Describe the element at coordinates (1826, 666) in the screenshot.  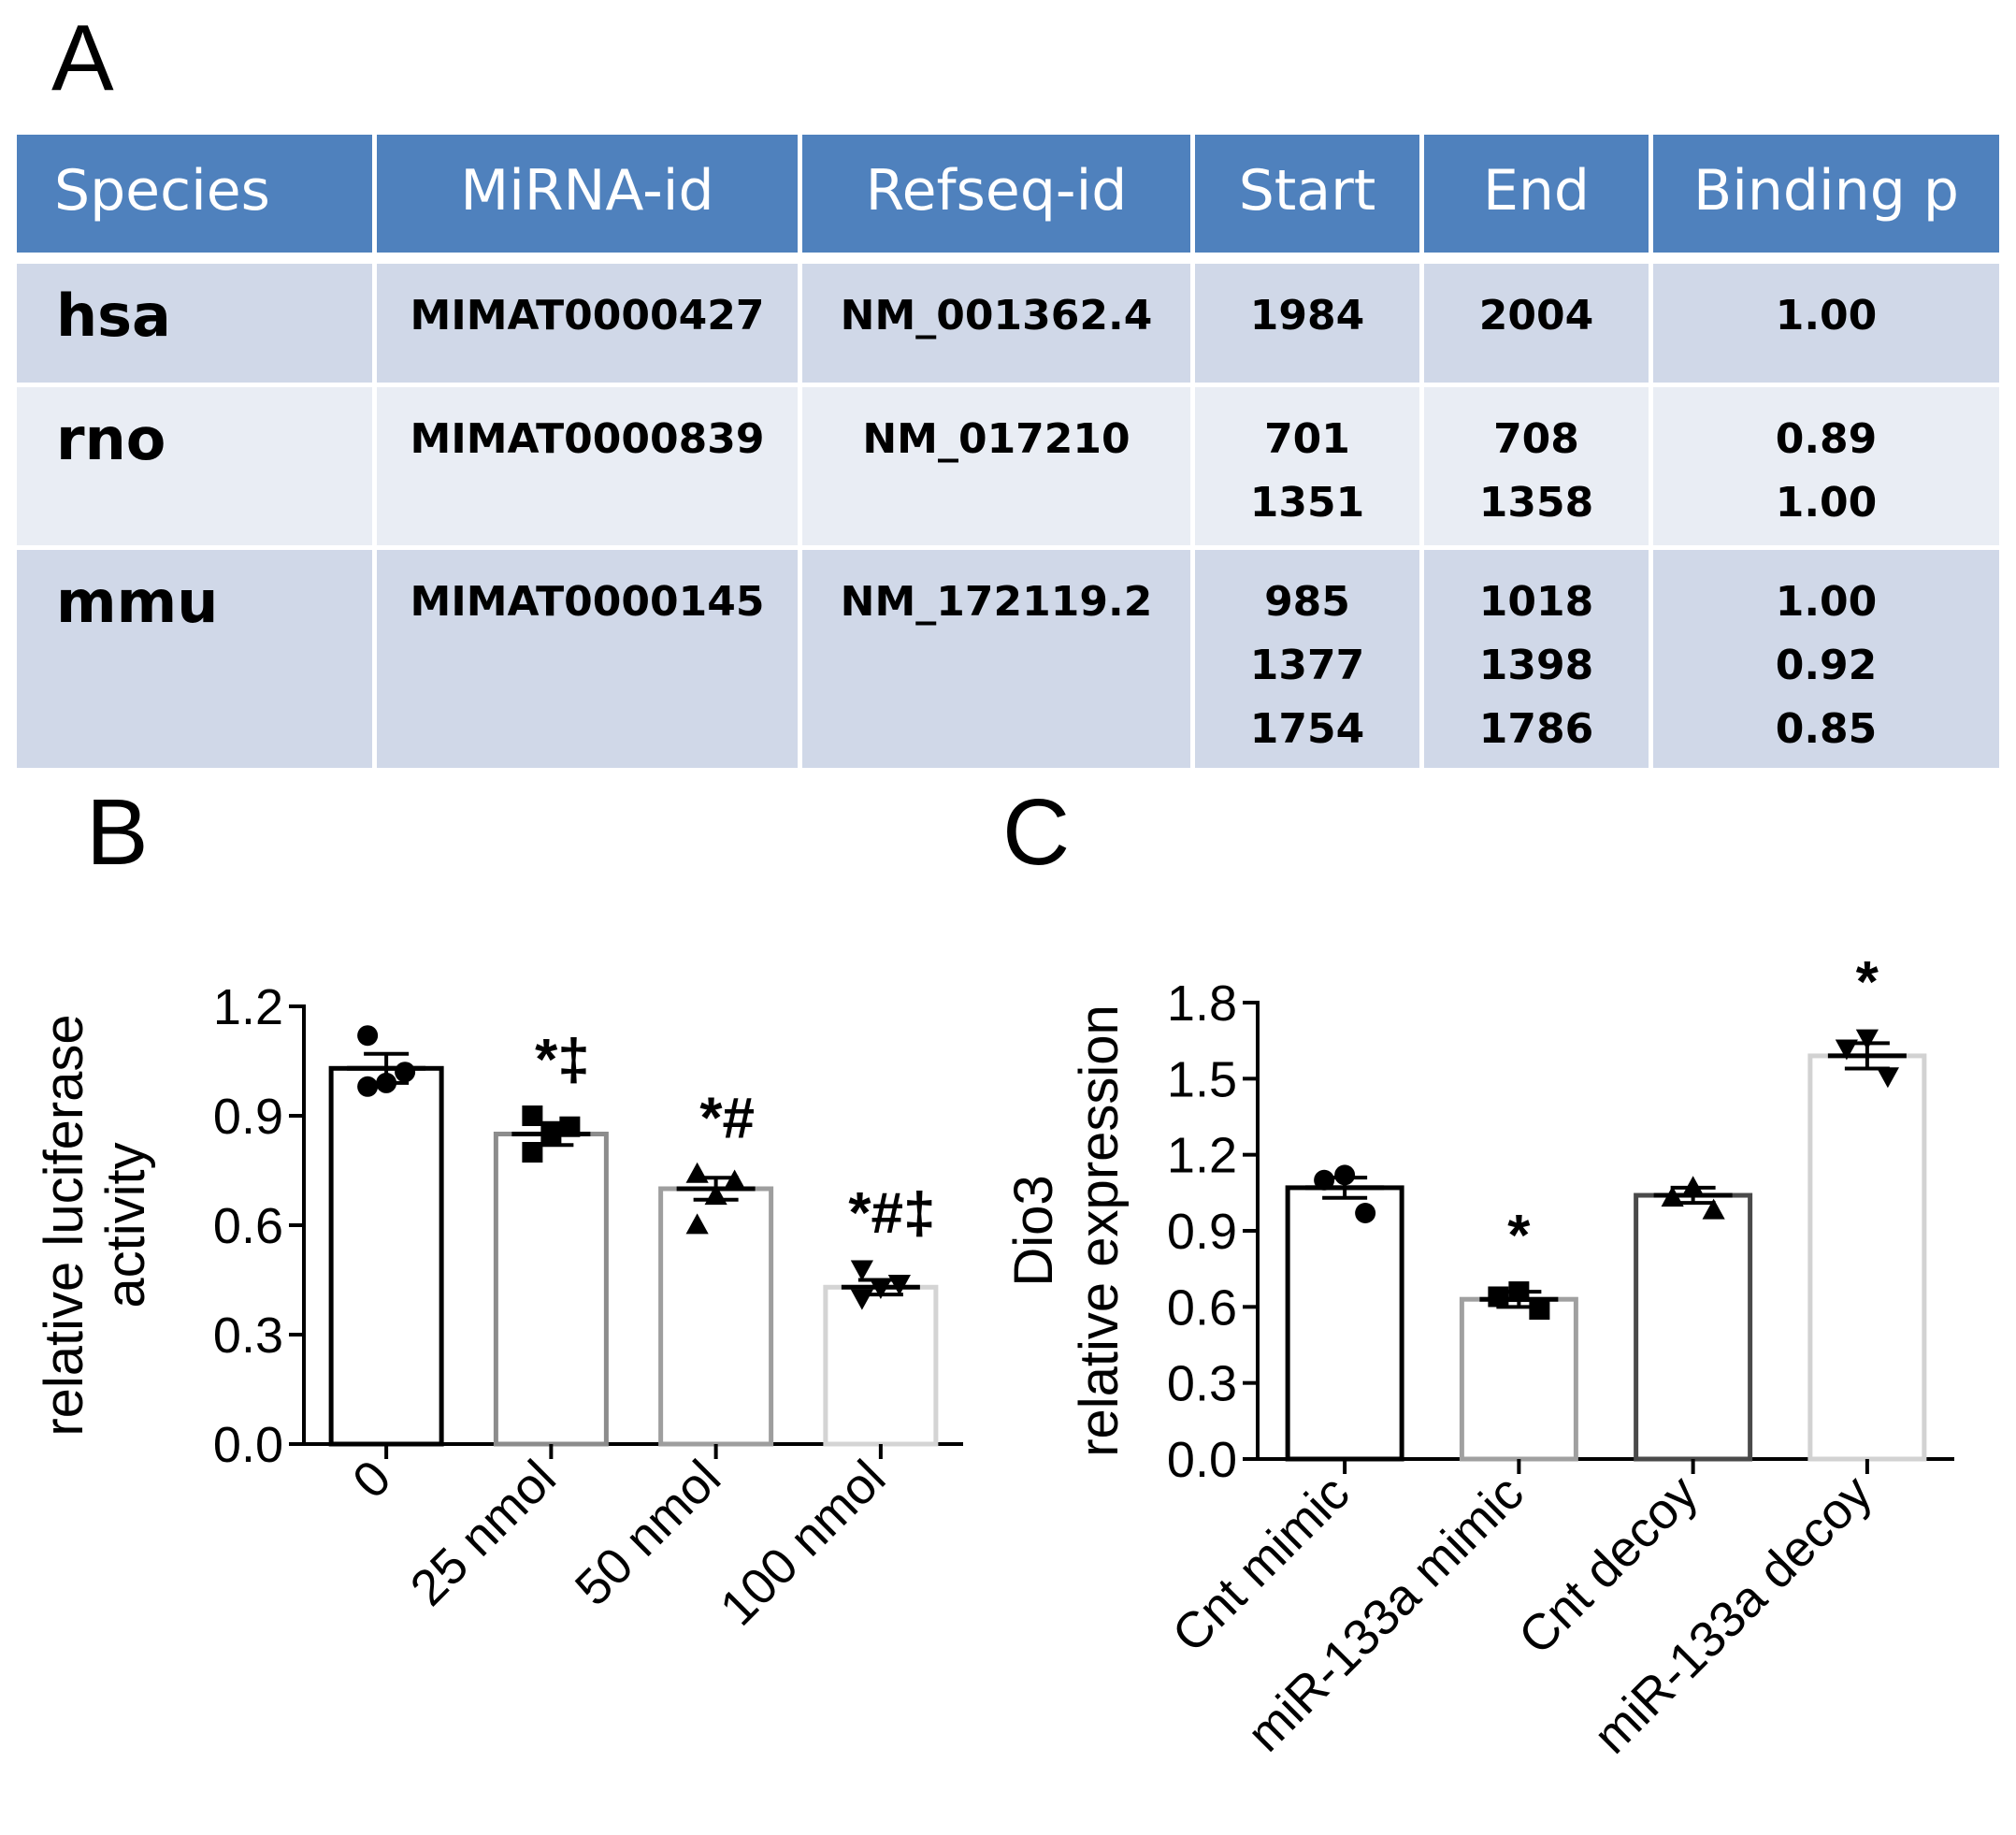
I see `cell-value: 0.92` at that location.